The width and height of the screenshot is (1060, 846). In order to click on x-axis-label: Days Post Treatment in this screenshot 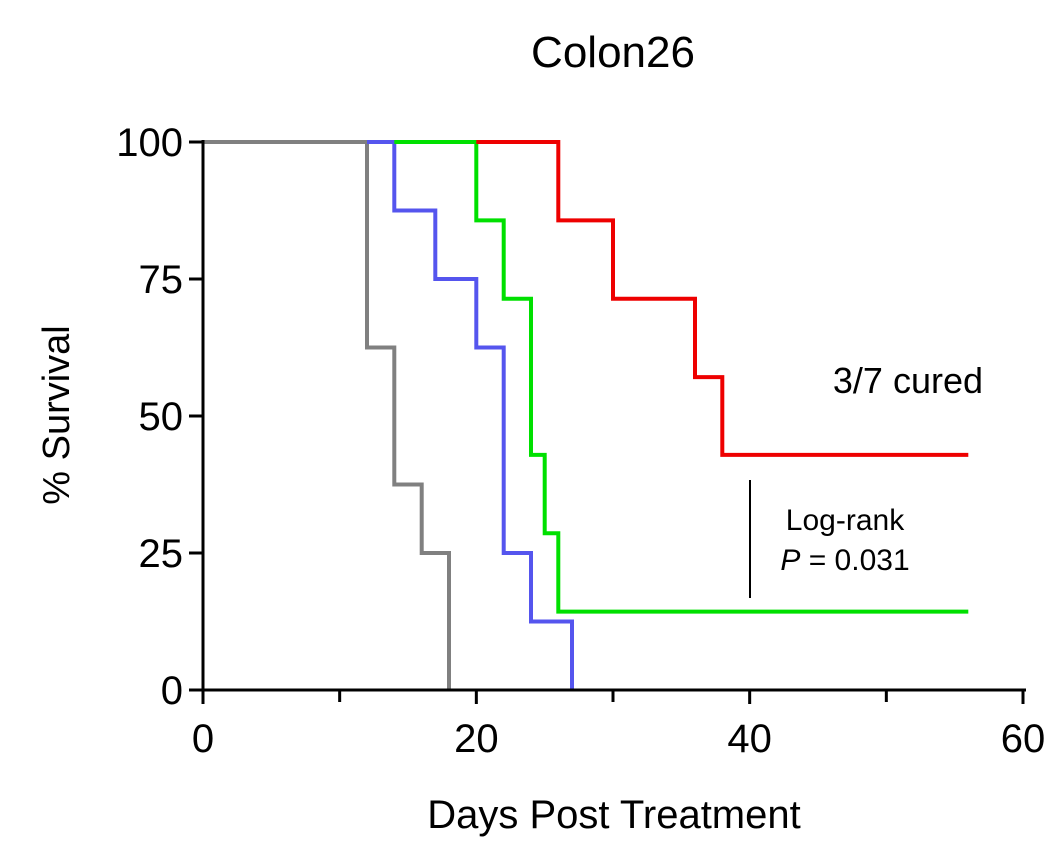, I will do `click(613, 815)`.